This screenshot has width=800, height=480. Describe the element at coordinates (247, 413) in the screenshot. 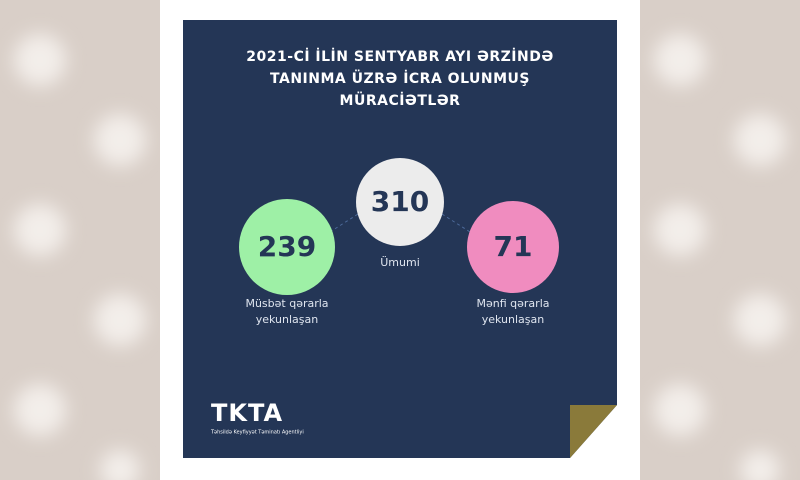

I see `logo-name: TKTA` at that location.